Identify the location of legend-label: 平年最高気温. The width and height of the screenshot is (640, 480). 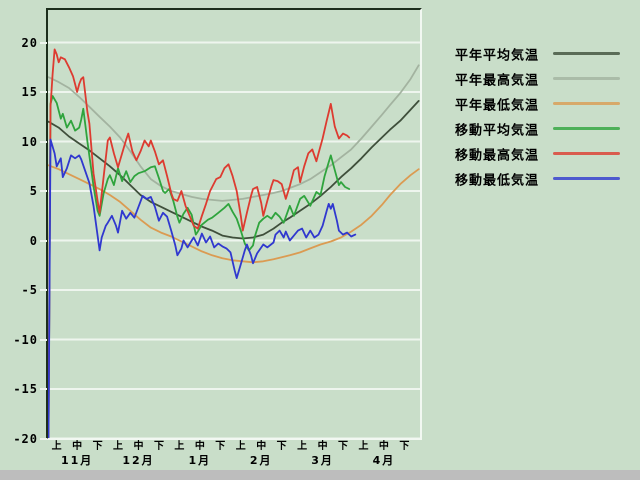
(497, 80).